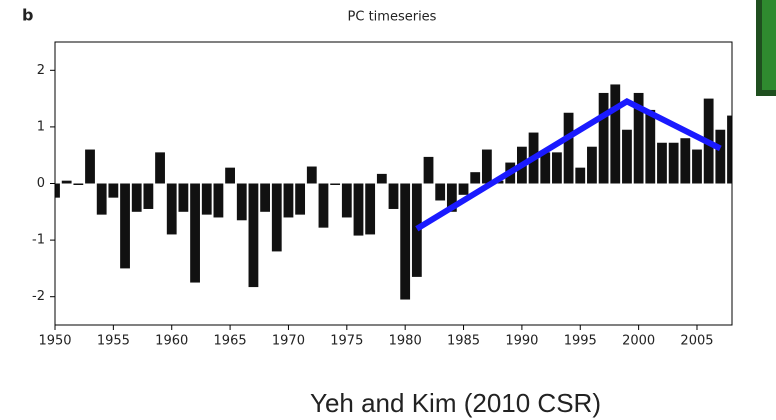 This screenshot has height=420, width=776. Describe the element at coordinates (38, 296) in the screenshot. I see `y-tick-label: -2` at that location.